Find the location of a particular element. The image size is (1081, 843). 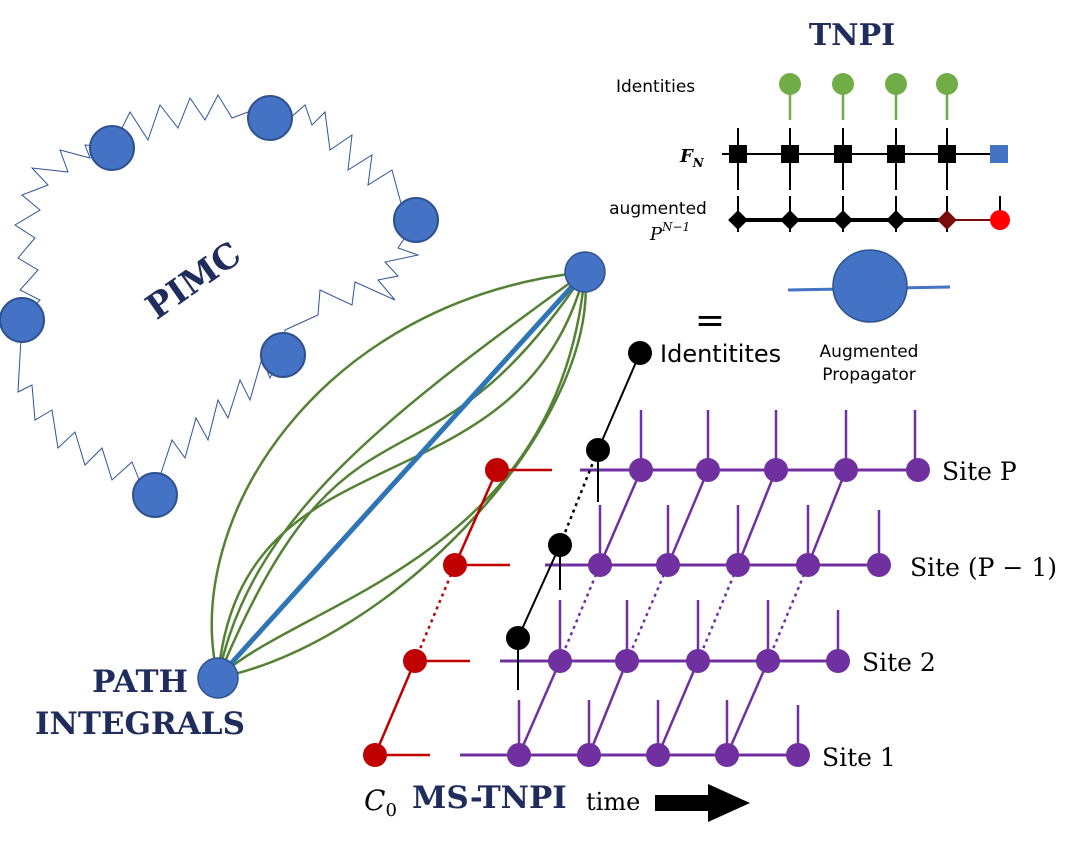

site-p-label: Site P is located at coordinates (979, 471).